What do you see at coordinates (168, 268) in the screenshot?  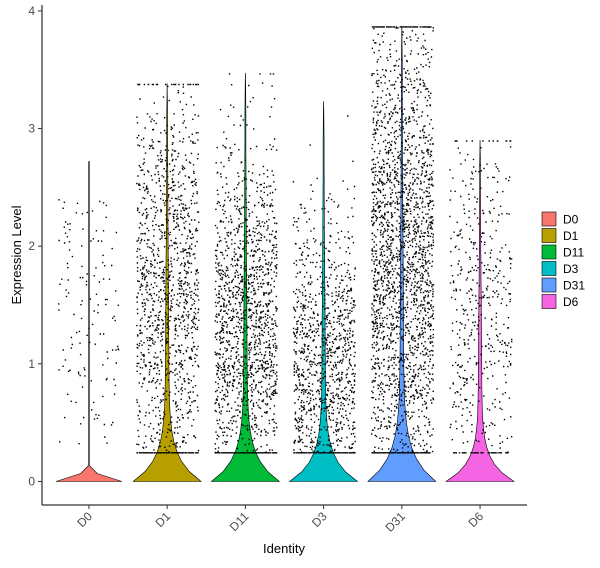 I see `points-D1` at bounding box center [168, 268].